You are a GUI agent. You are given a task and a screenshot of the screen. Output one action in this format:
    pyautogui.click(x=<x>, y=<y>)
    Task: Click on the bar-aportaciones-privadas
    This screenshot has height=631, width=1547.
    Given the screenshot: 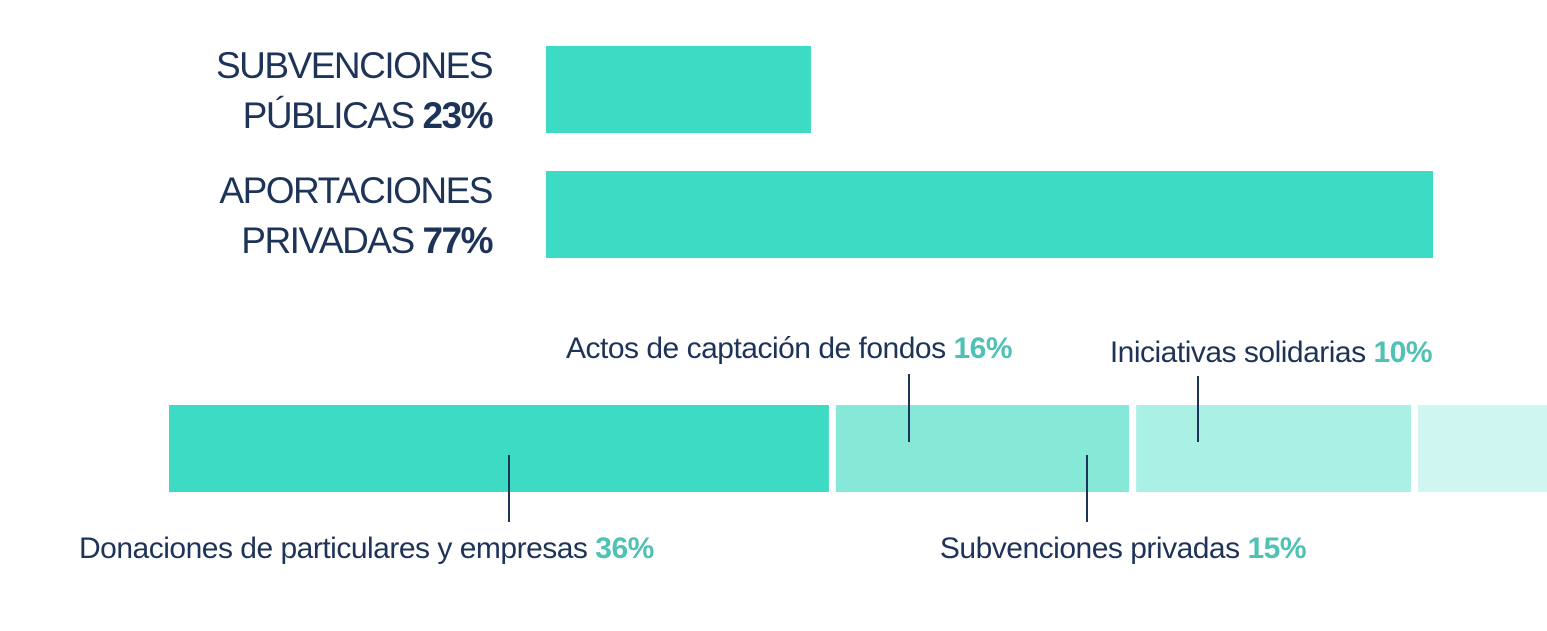 What is the action you would take?
    pyautogui.click(x=989, y=214)
    